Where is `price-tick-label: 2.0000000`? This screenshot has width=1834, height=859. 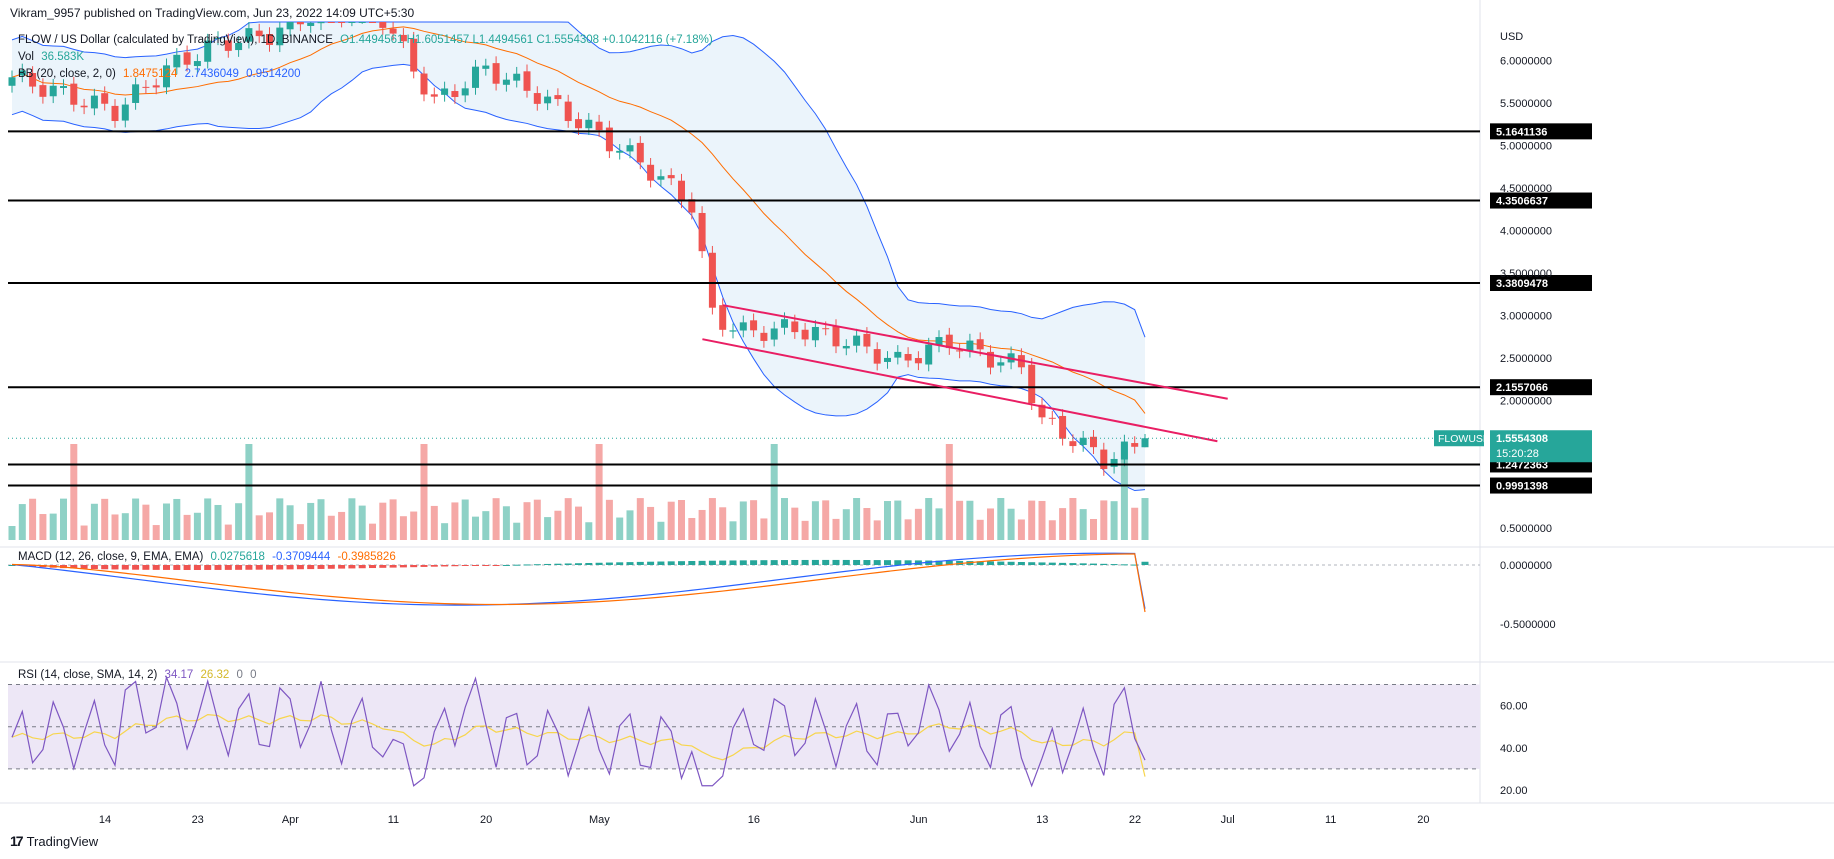
price-tick-label: 2.0000000 is located at coordinates (1526, 401).